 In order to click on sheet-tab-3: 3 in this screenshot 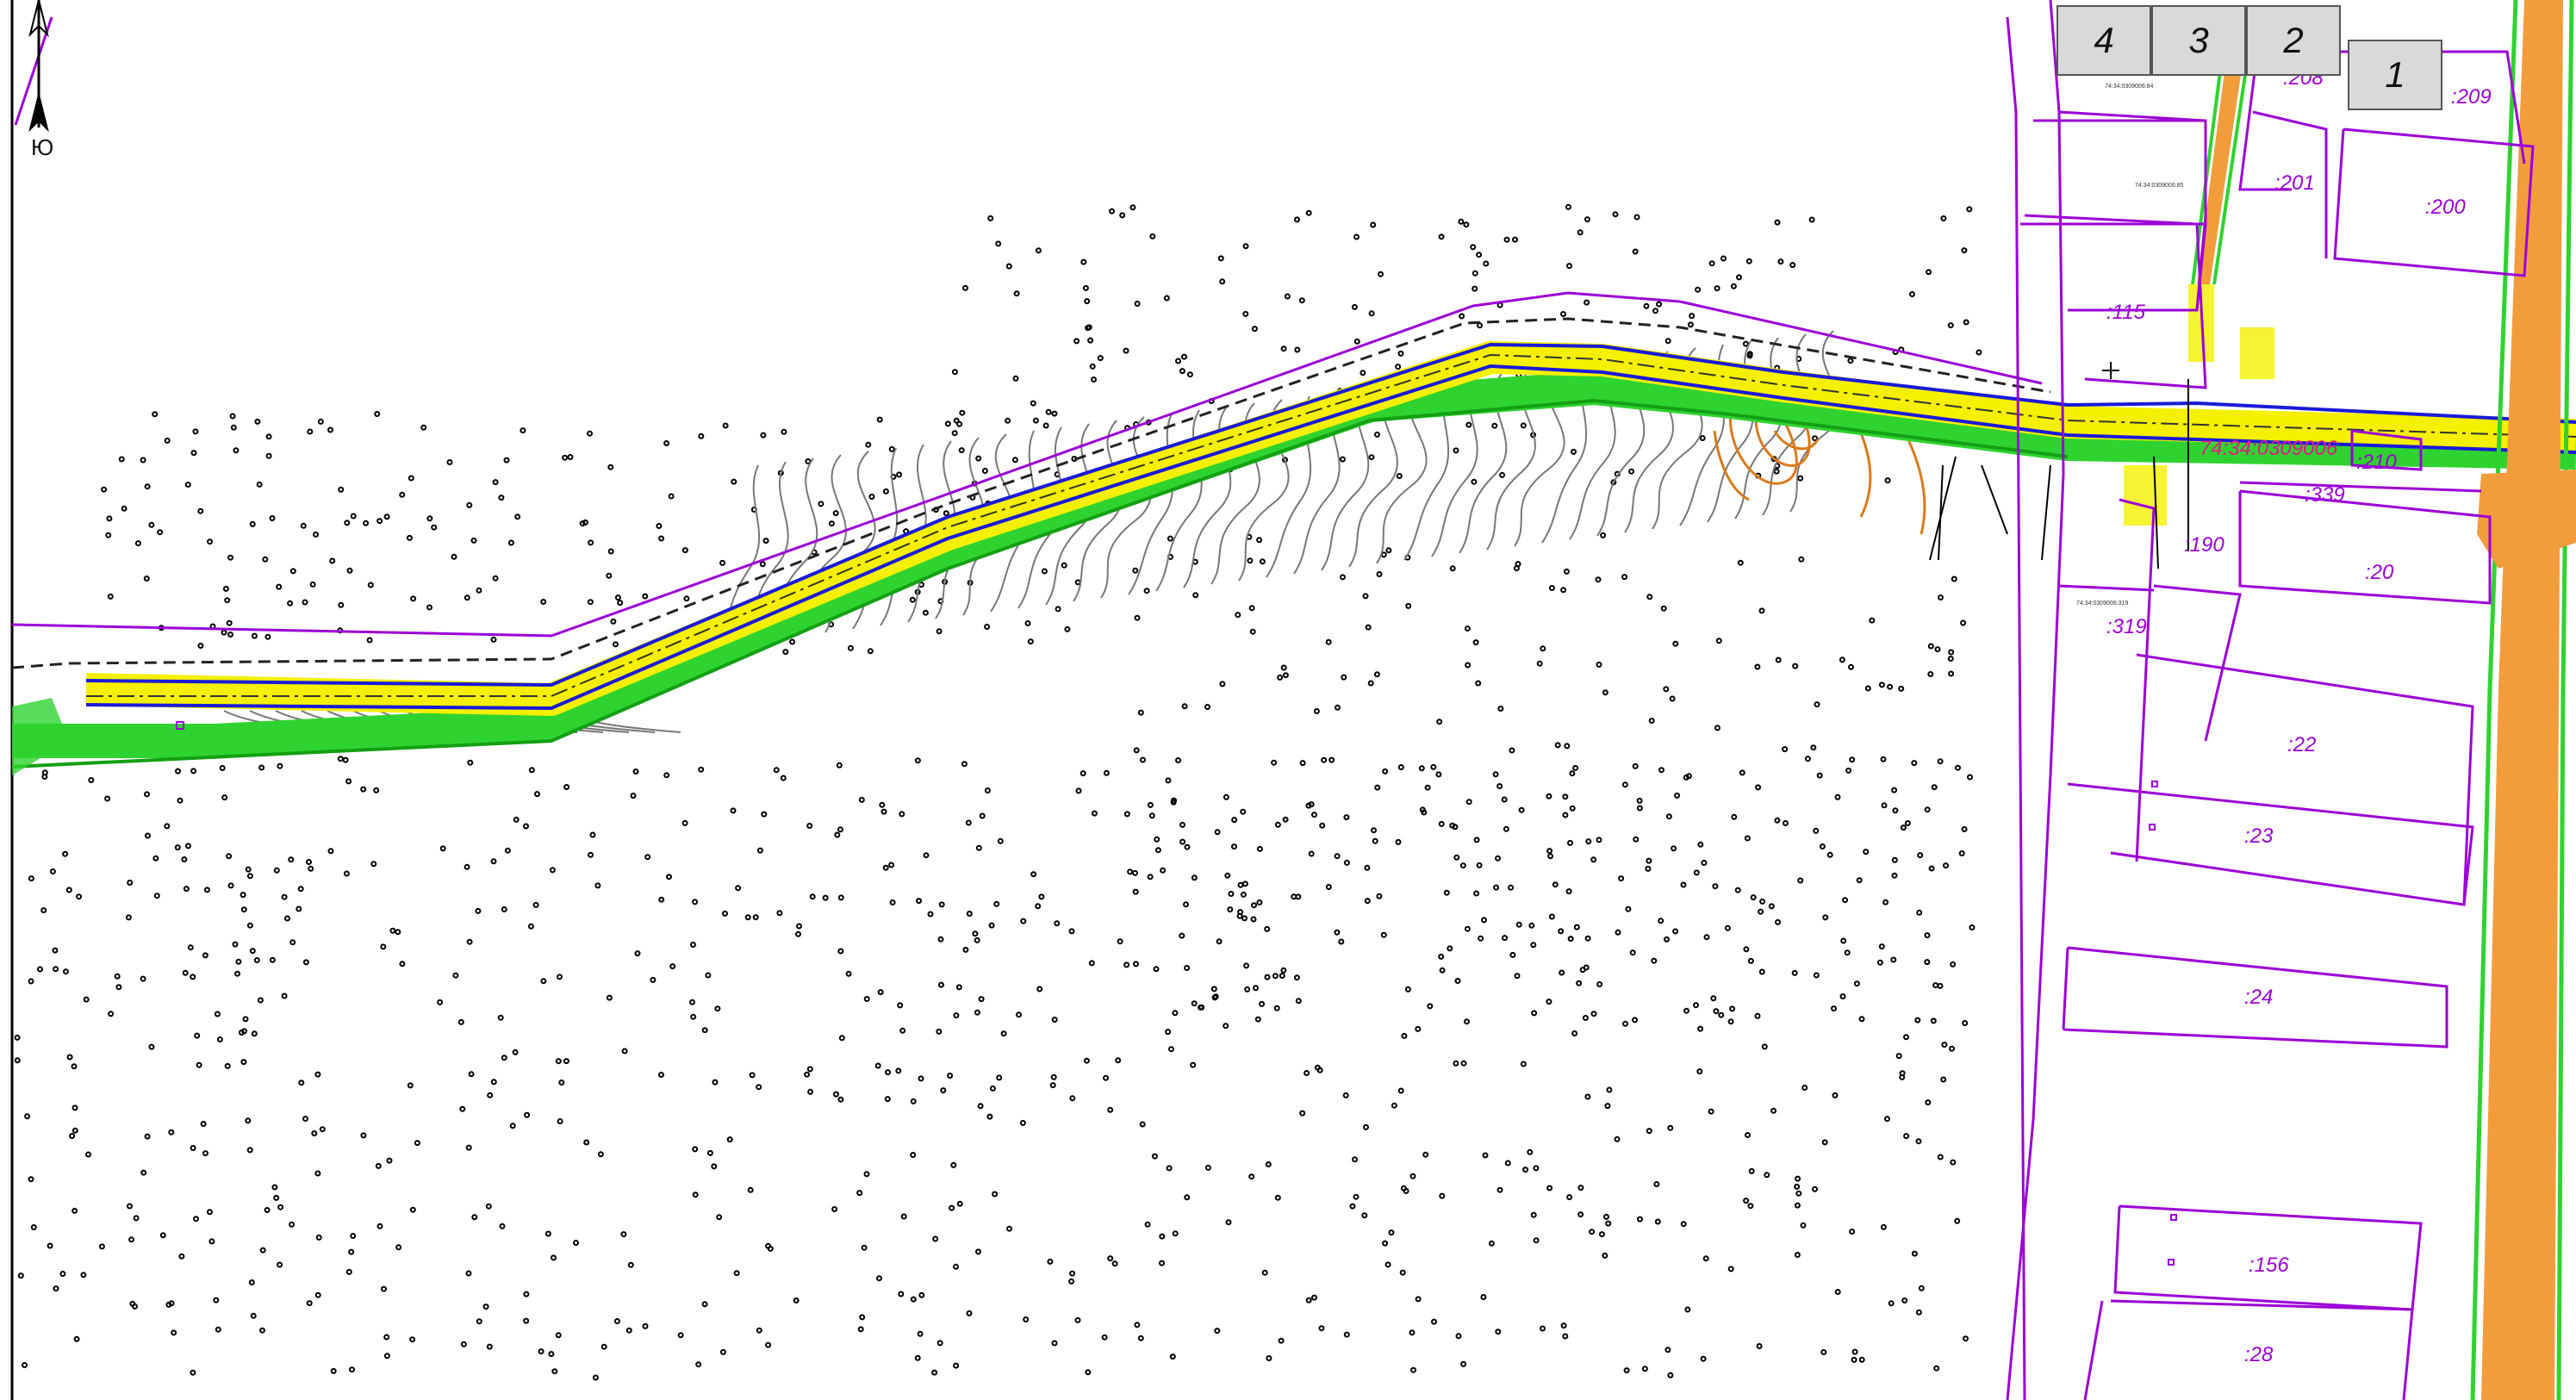, I will do `click(2199, 41)`.